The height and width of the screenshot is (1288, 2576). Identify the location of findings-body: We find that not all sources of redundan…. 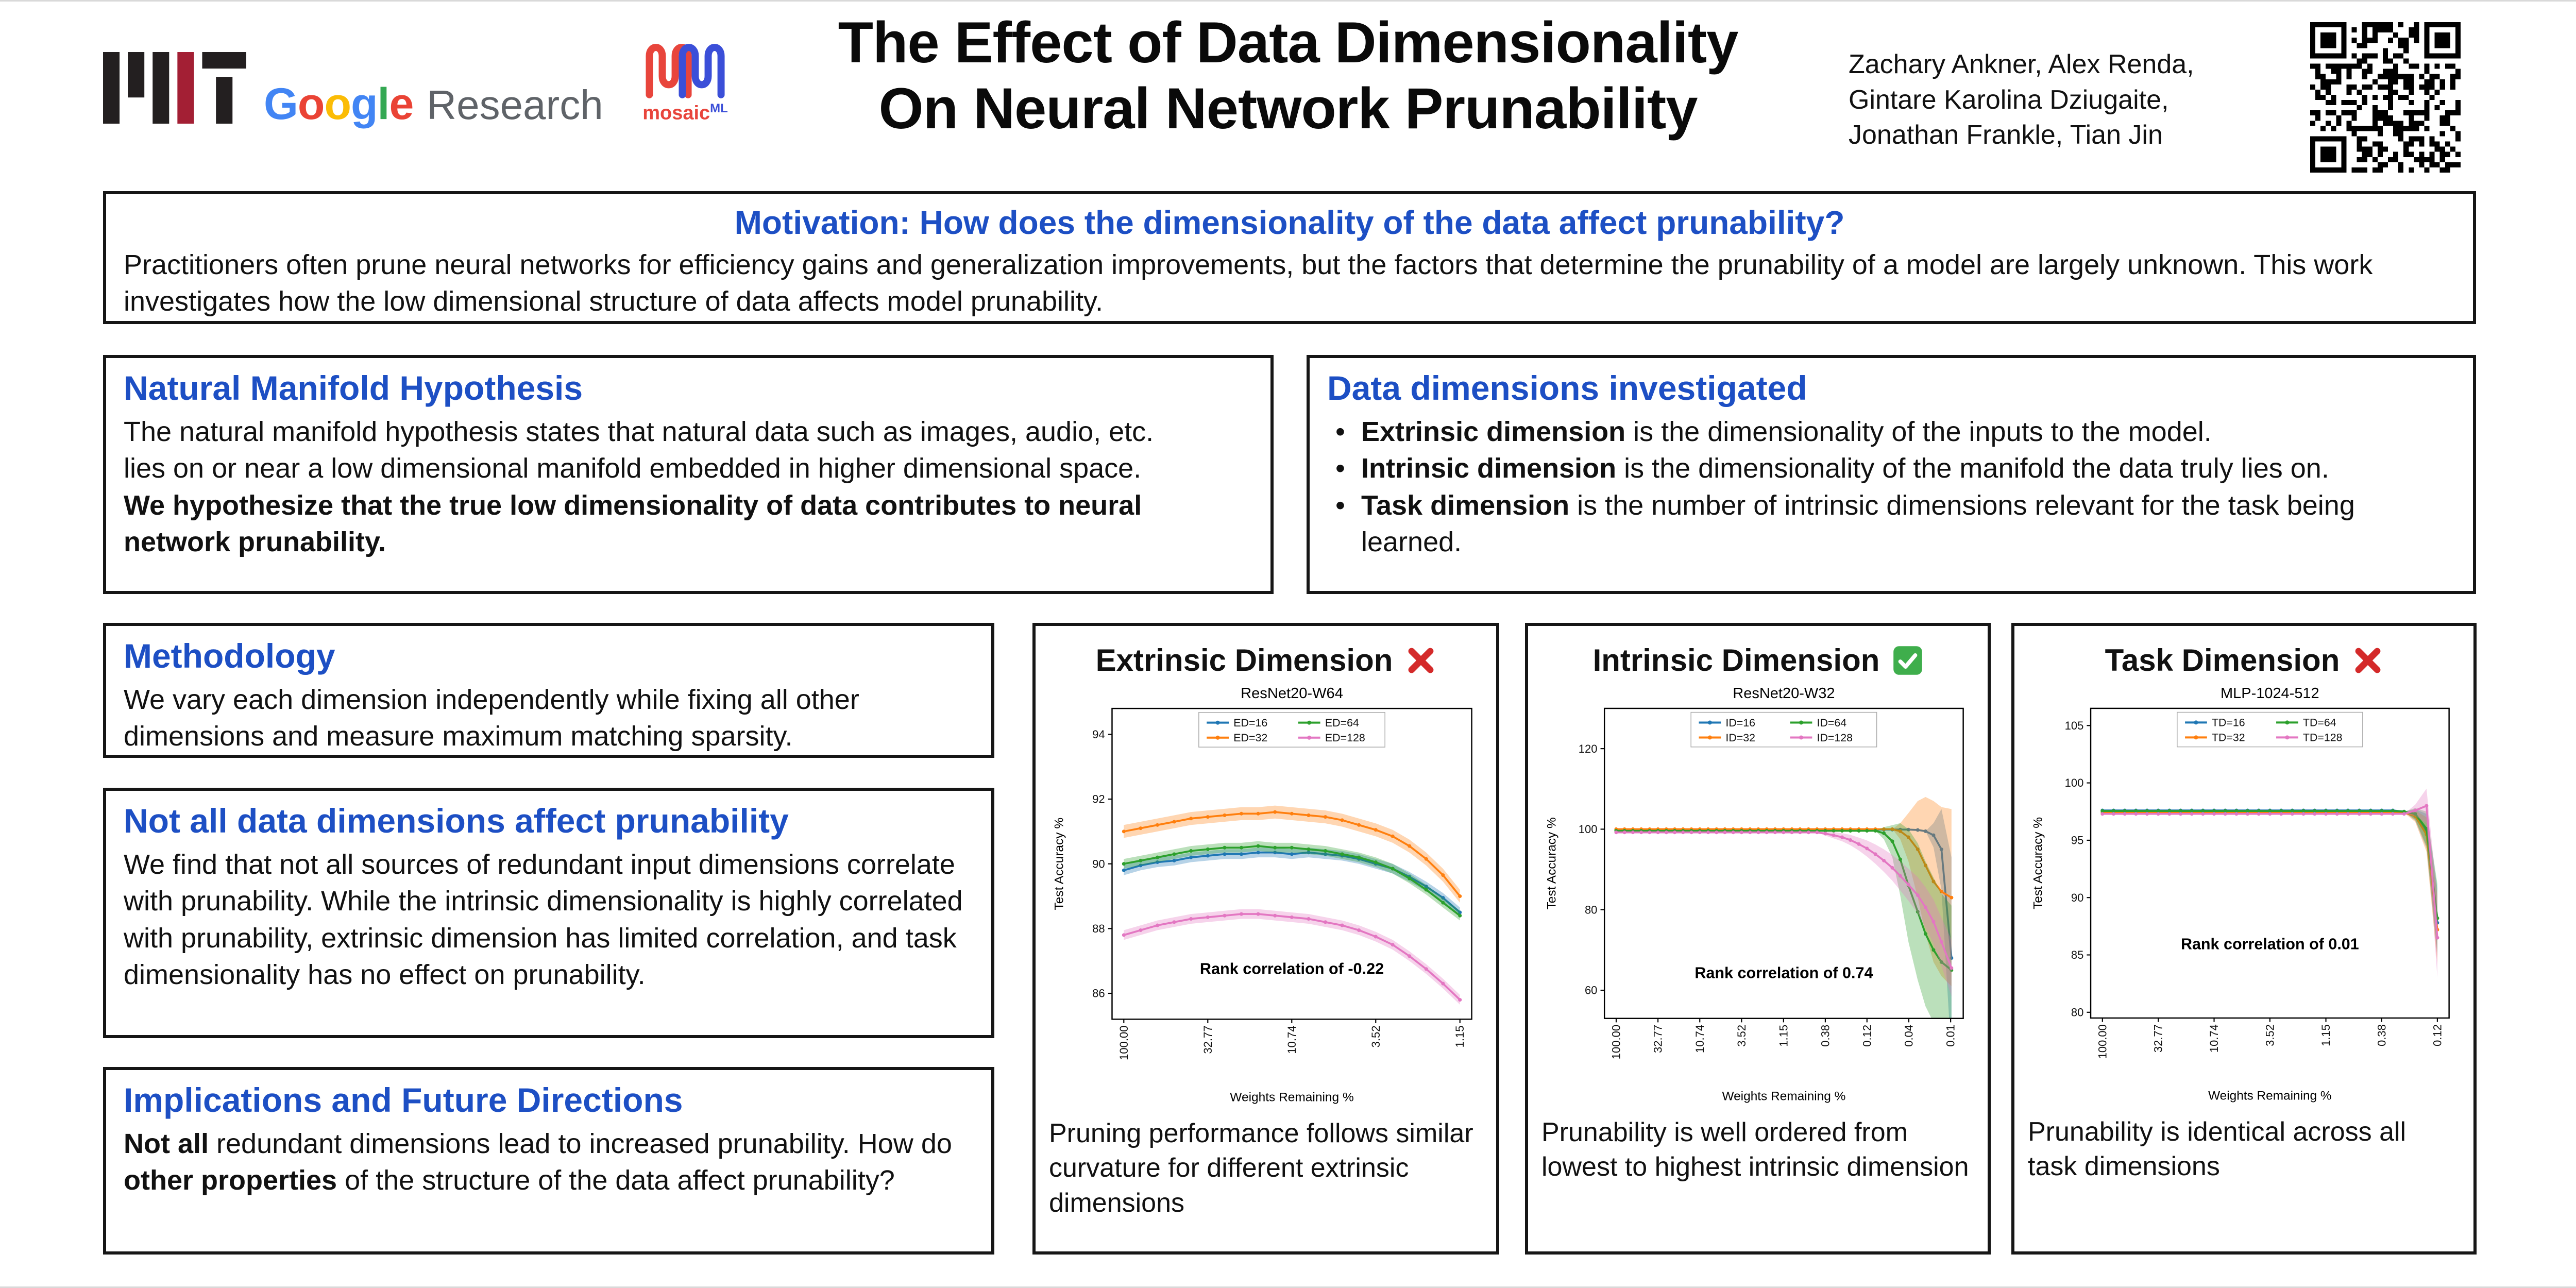
(543, 919).